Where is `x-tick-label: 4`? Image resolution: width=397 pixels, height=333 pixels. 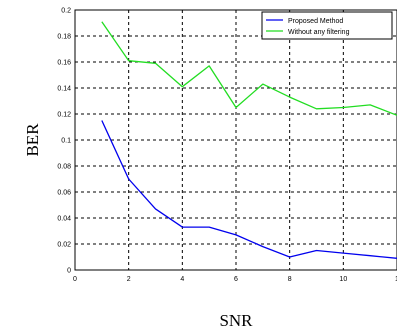 x-tick-label: 4 is located at coordinates (182, 279).